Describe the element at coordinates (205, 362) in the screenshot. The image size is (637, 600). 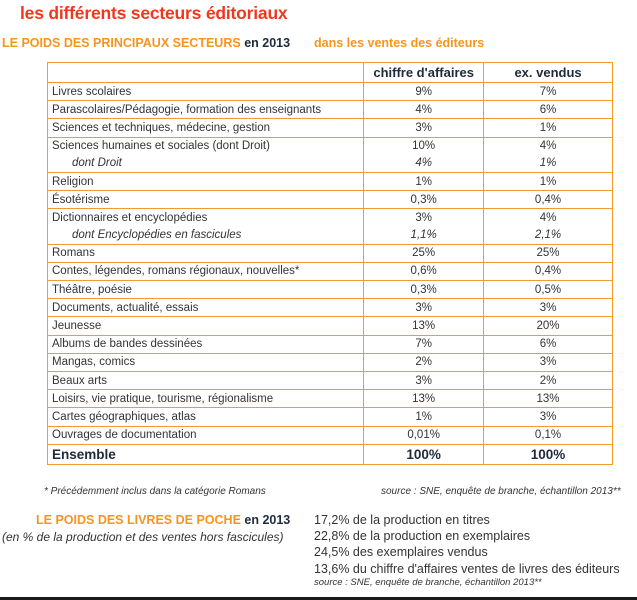
I see `row-label: Mangas, comics` at that location.